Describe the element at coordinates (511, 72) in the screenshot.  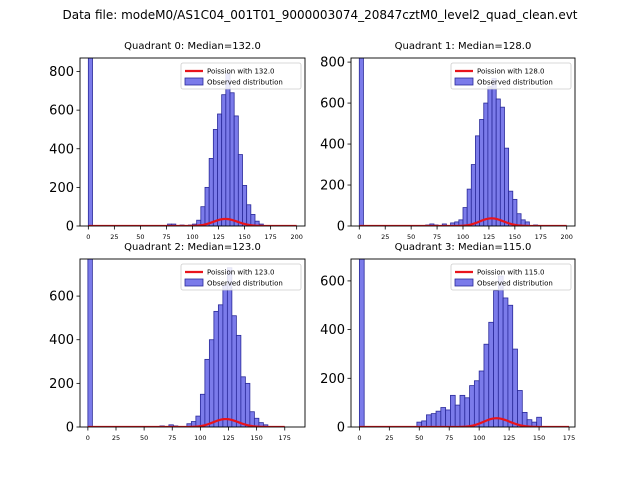
I see `legend-curve-label: Poission with 128.0` at that location.